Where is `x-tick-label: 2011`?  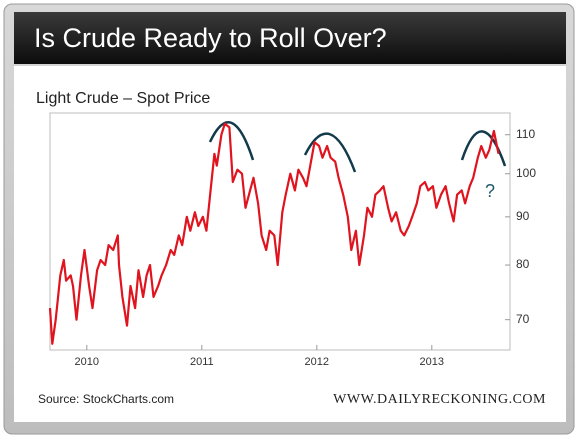
x-tick-label: 2011 is located at coordinates (202, 362).